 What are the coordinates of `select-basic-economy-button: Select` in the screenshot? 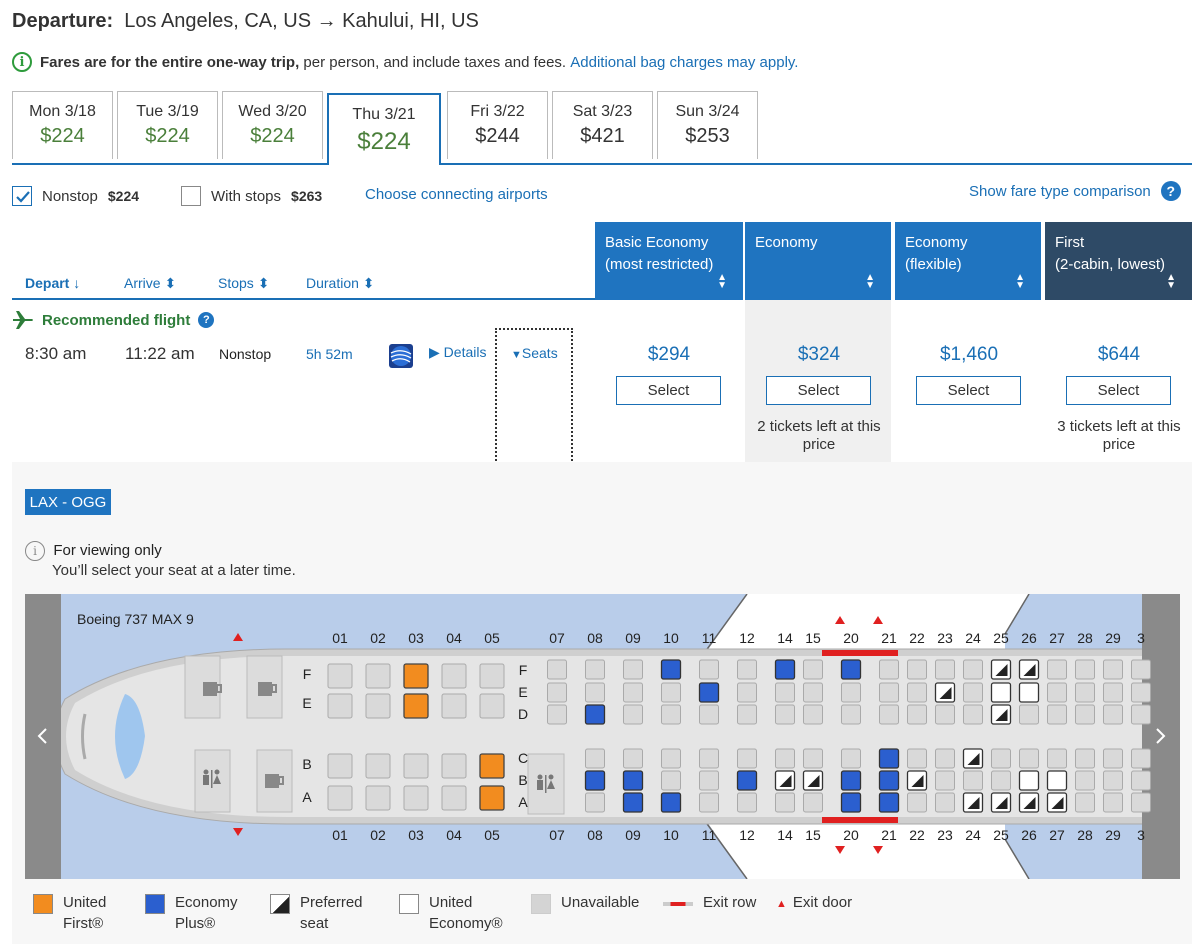 It's located at (668, 390).